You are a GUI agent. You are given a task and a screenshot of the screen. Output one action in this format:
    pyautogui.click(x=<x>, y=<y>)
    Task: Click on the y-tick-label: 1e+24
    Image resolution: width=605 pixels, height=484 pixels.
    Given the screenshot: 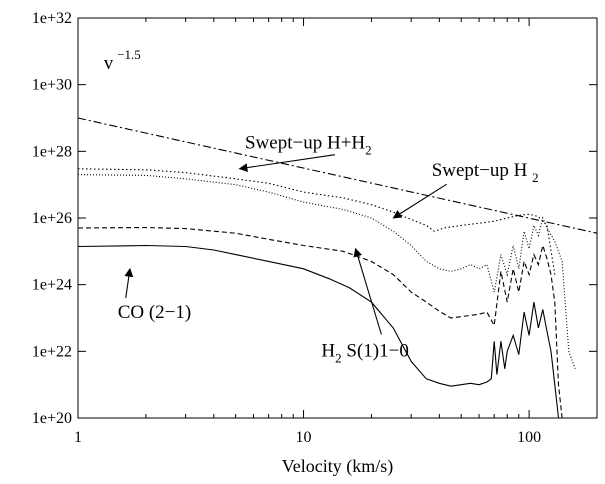 What is the action you would take?
    pyautogui.click(x=52, y=285)
    